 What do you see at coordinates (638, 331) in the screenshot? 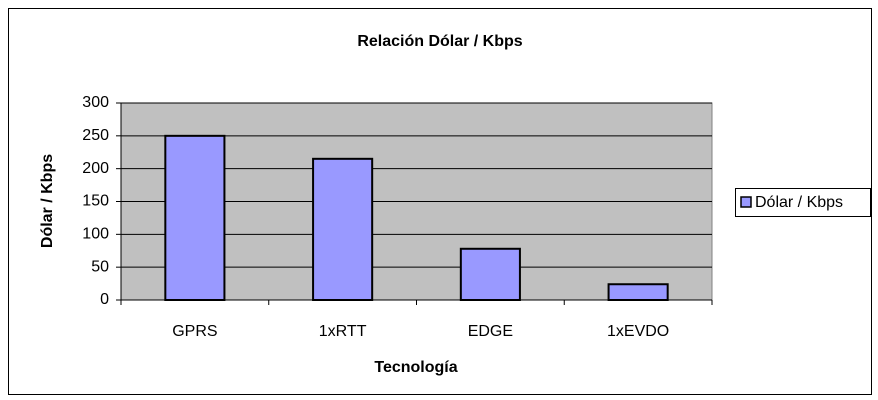
I see `x-tick-label: 1xEVDO` at bounding box center [638, 331].